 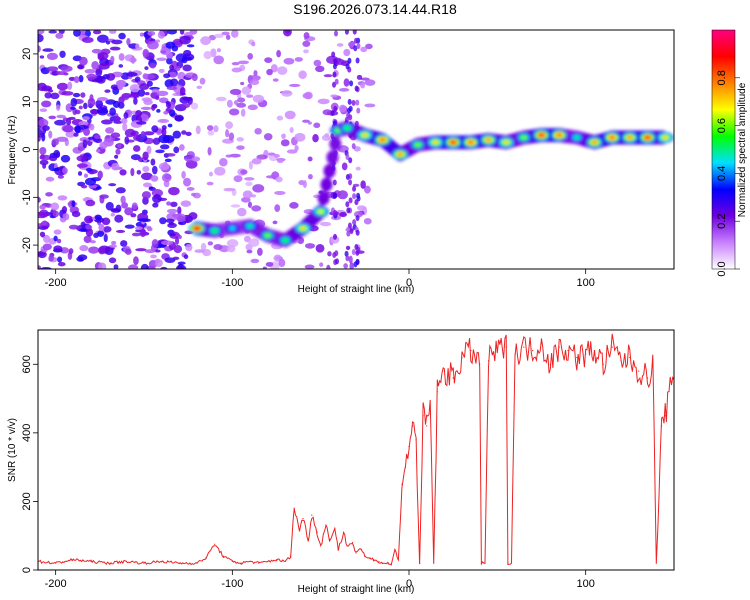 I want to click on snr-x-tick-label: 100, so click(x=585, y=584).